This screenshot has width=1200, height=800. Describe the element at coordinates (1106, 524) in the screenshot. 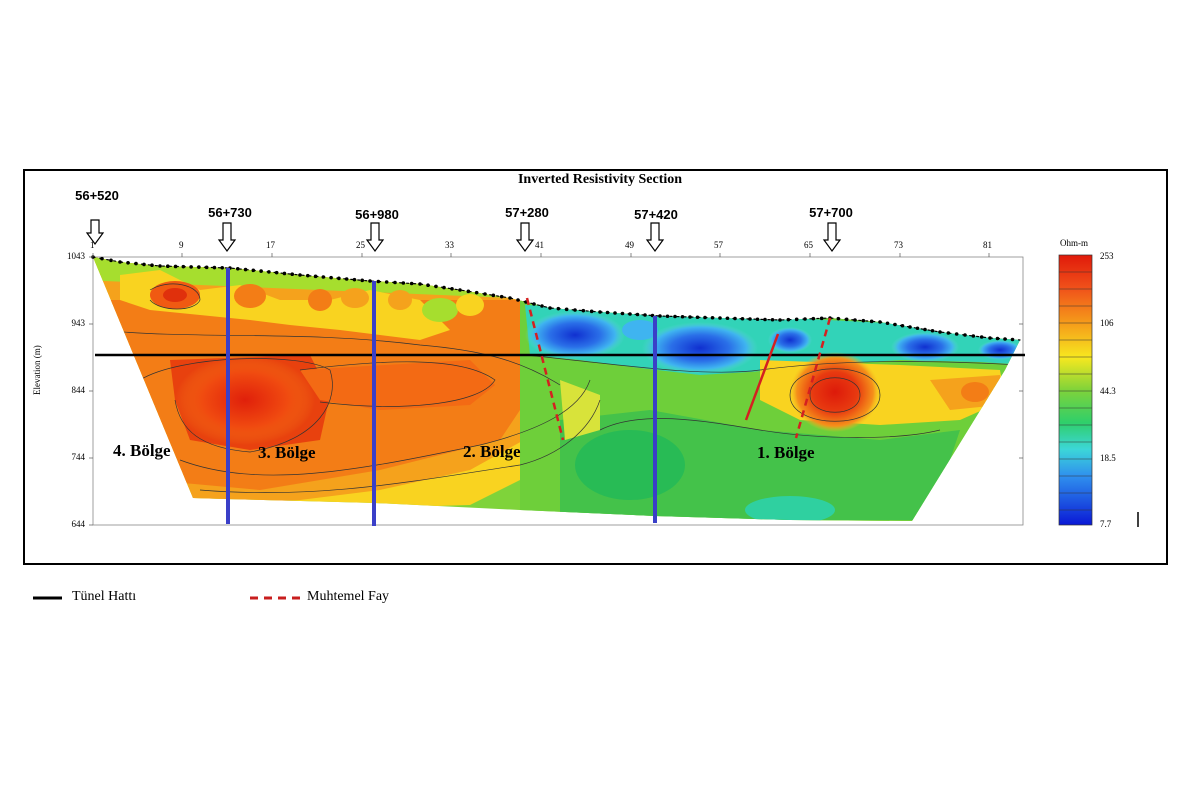

I see `colorbar-label: 7.7` at that location.